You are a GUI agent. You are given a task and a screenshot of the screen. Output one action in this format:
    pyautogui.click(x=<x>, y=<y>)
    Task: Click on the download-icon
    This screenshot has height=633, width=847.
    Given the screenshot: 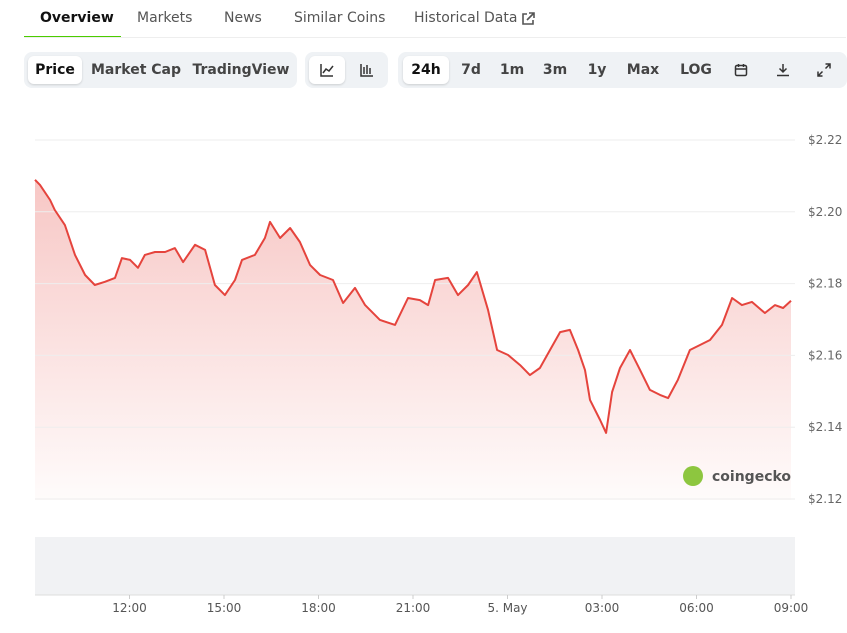 What is the action you would take?
    pyautogui.click(x=783, y=70)
    